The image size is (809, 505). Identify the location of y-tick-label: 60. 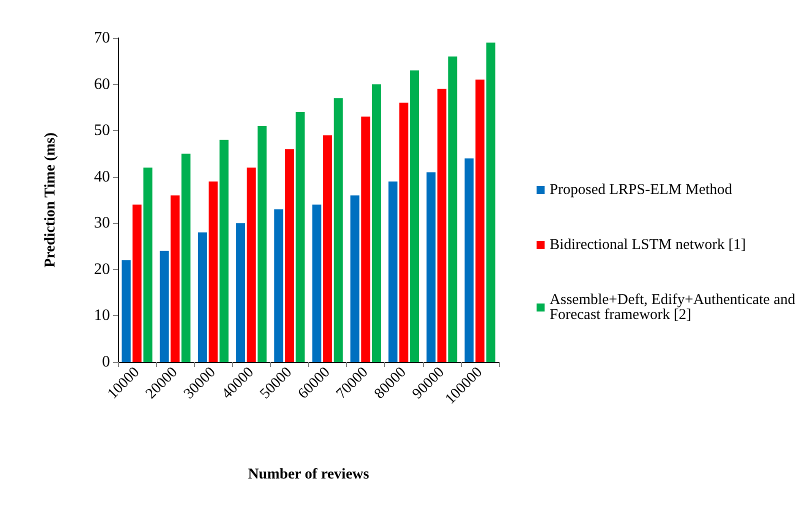
(102, 84).